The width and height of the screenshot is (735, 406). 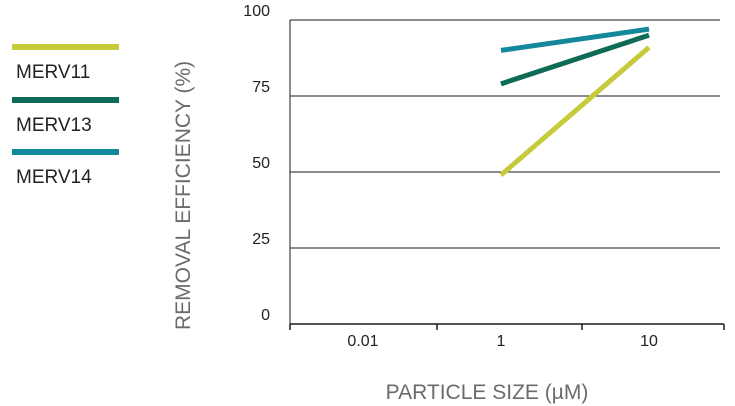 What do you see at coordinates (575, 39) in the screenshot?
I see `series-line-merv14` at bounding box center [575, 39].